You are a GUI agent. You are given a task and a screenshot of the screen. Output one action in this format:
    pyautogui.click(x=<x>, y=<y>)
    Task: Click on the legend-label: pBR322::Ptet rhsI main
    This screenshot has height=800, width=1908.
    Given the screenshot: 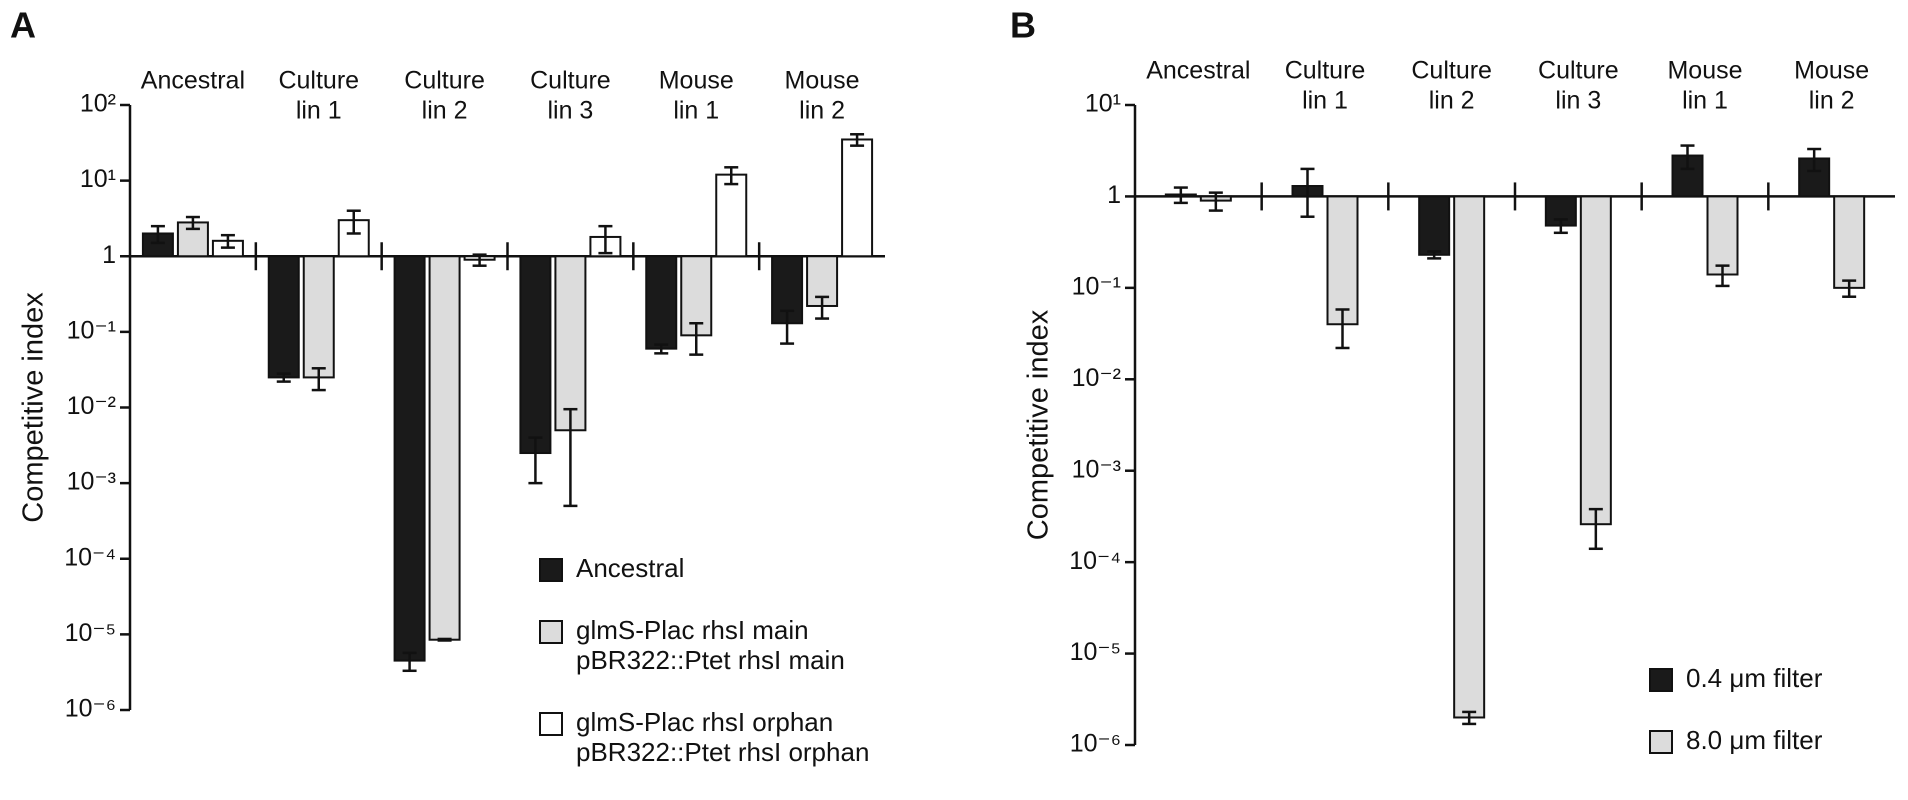 What is the action you would take?
    pyautogui.click(x=710, y=660)
    